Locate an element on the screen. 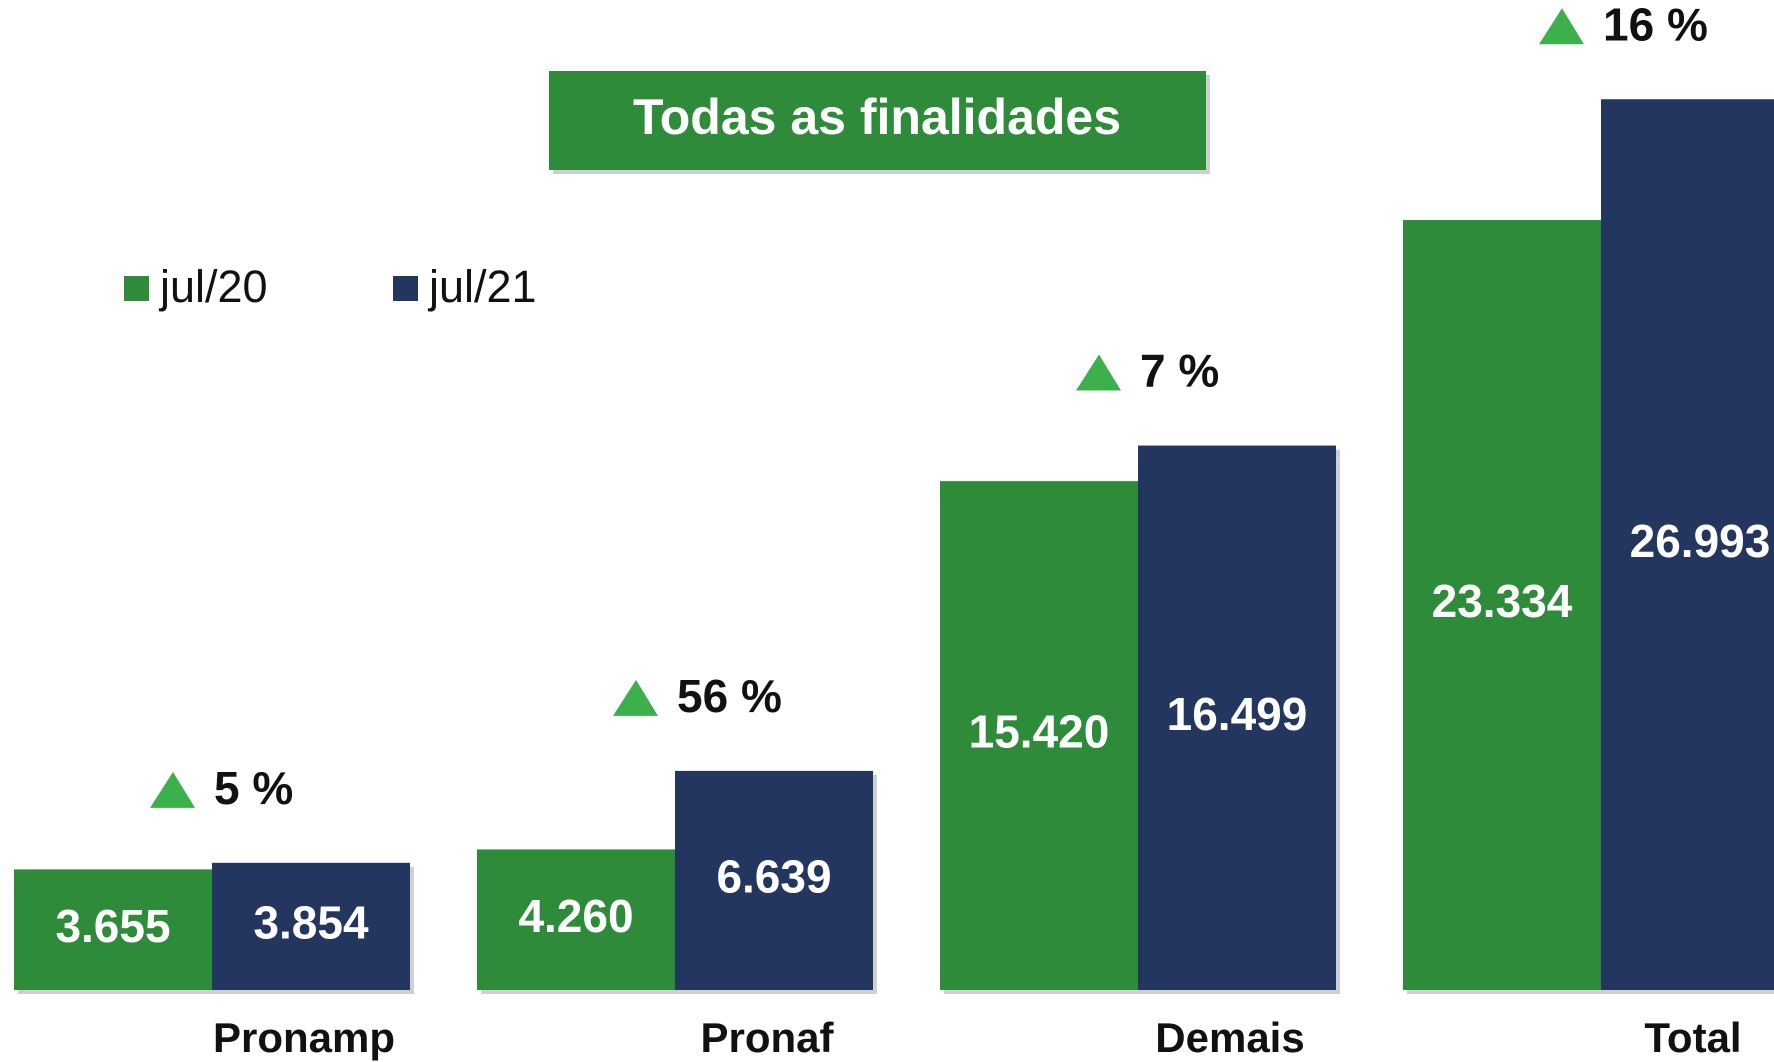  value-label: 3.655 is located at coordinates (112, 926).